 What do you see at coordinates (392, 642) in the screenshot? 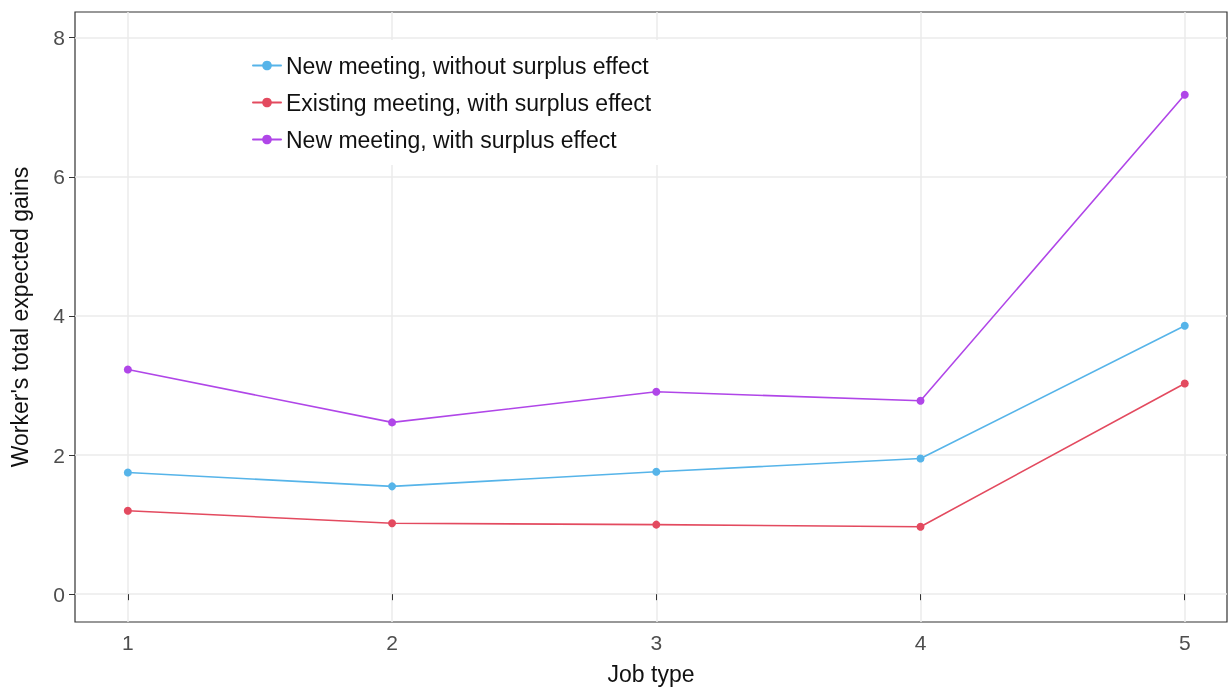
I see `x-tick-label: 2` at bounding box center [392, 642].